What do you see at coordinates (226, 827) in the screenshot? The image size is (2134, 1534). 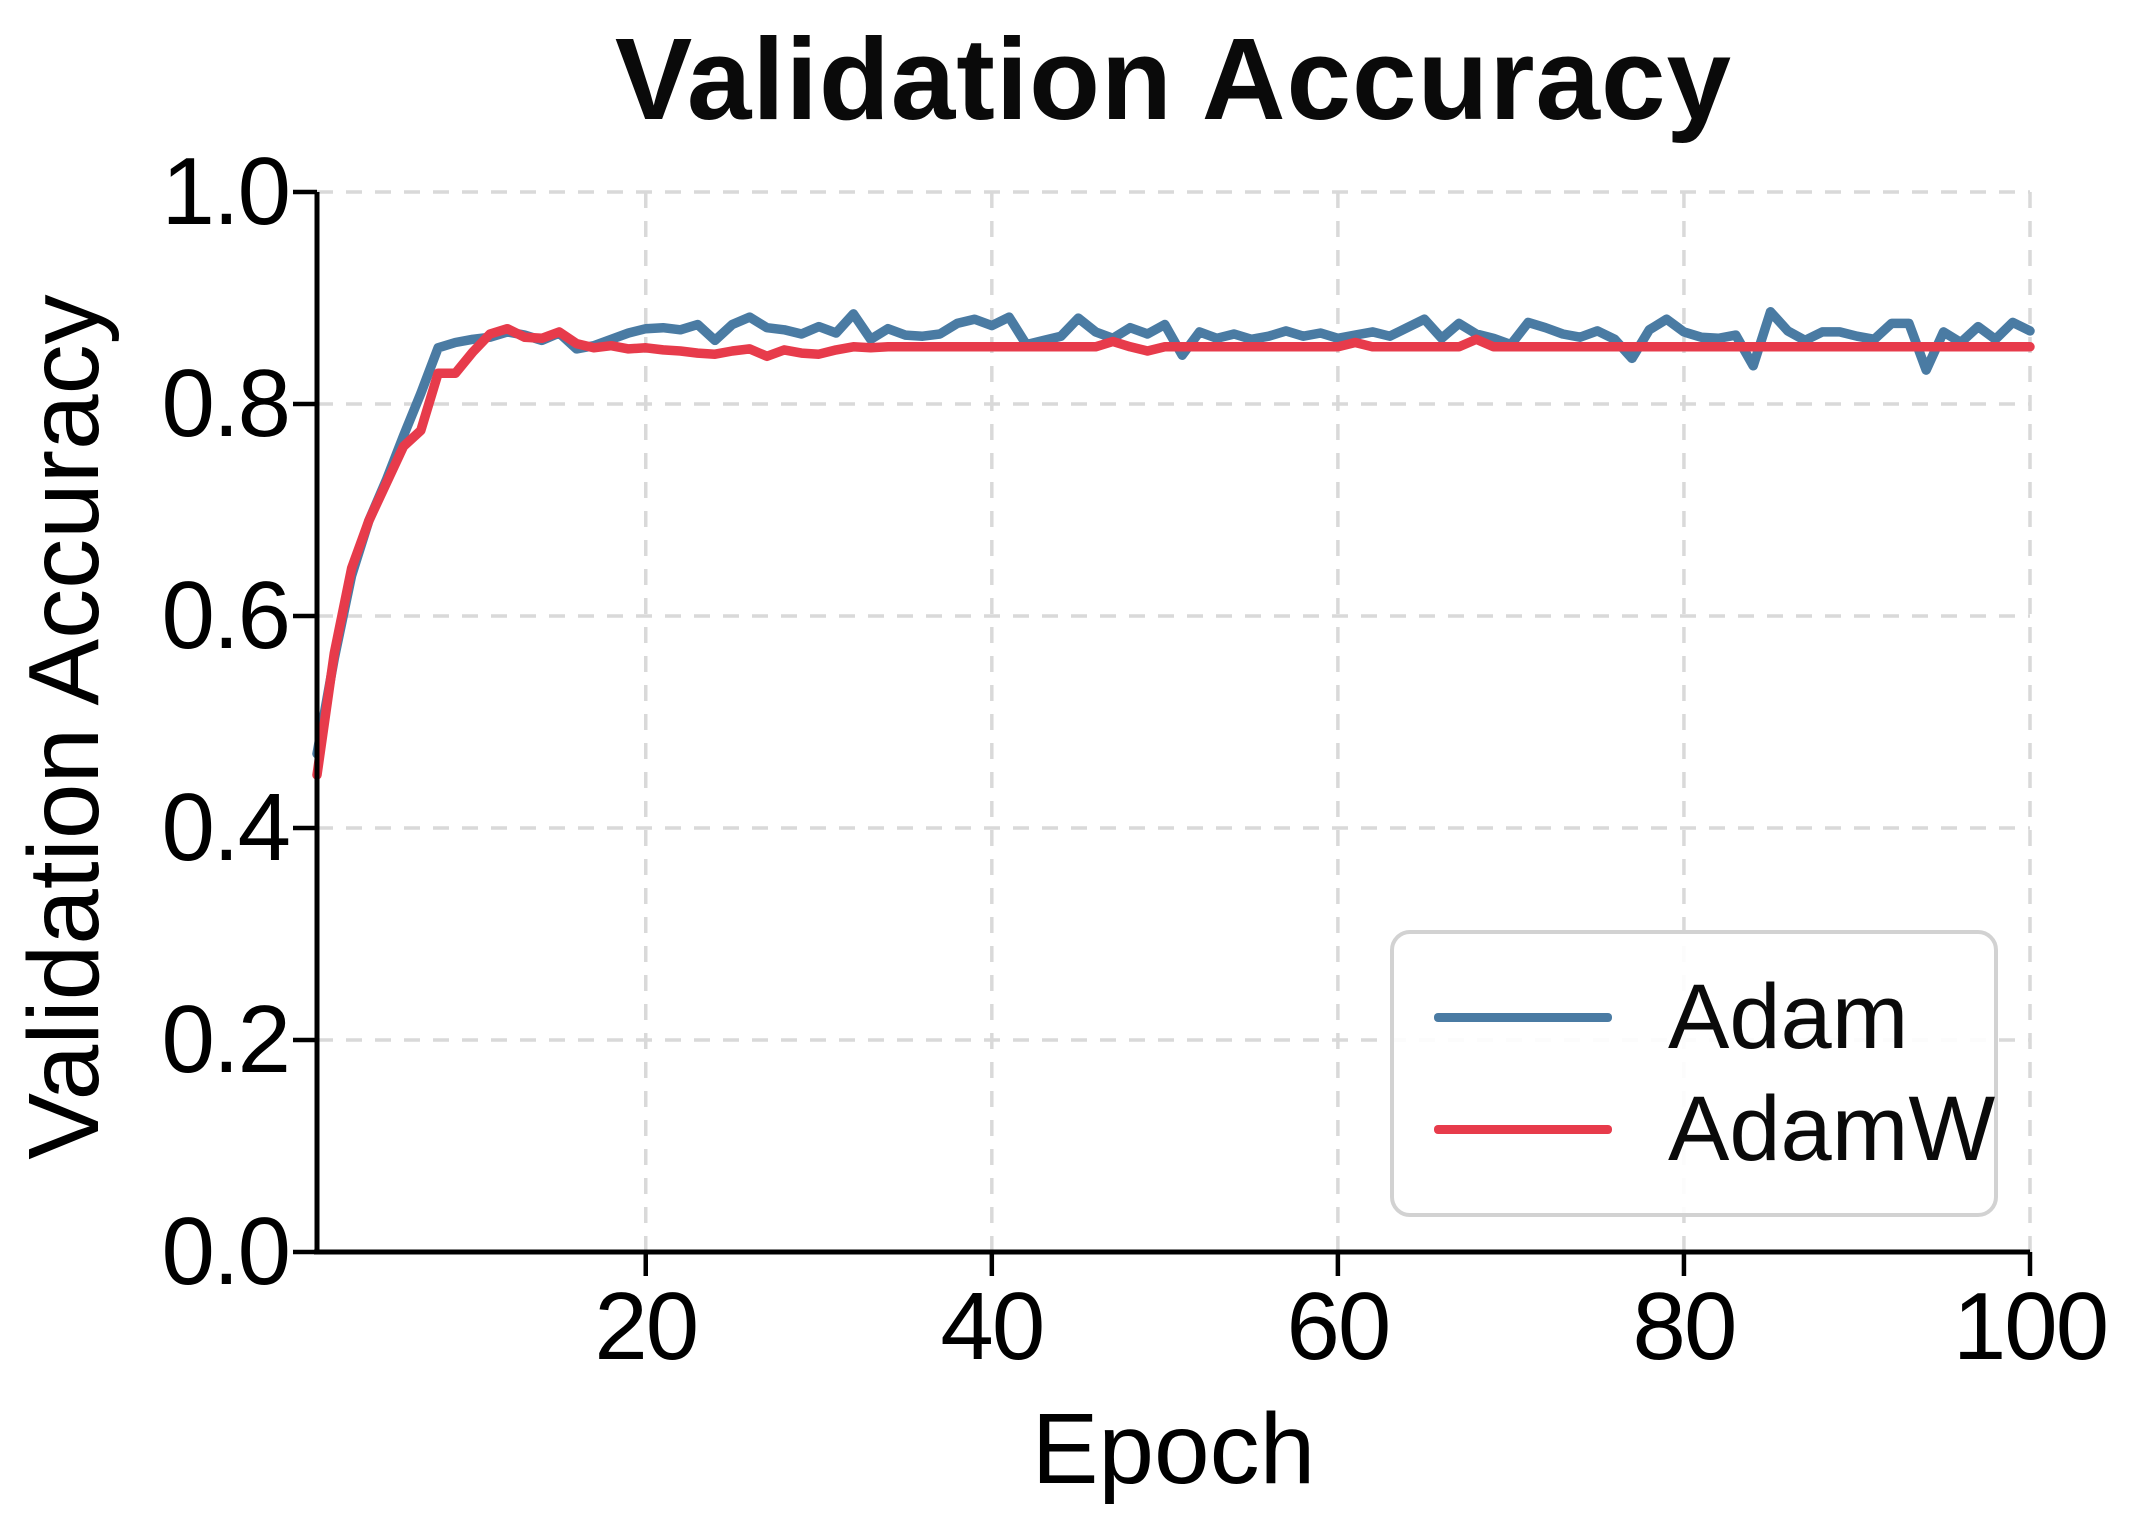 I see `y-tick-label: 0.4` at bounding box center [226, 827].